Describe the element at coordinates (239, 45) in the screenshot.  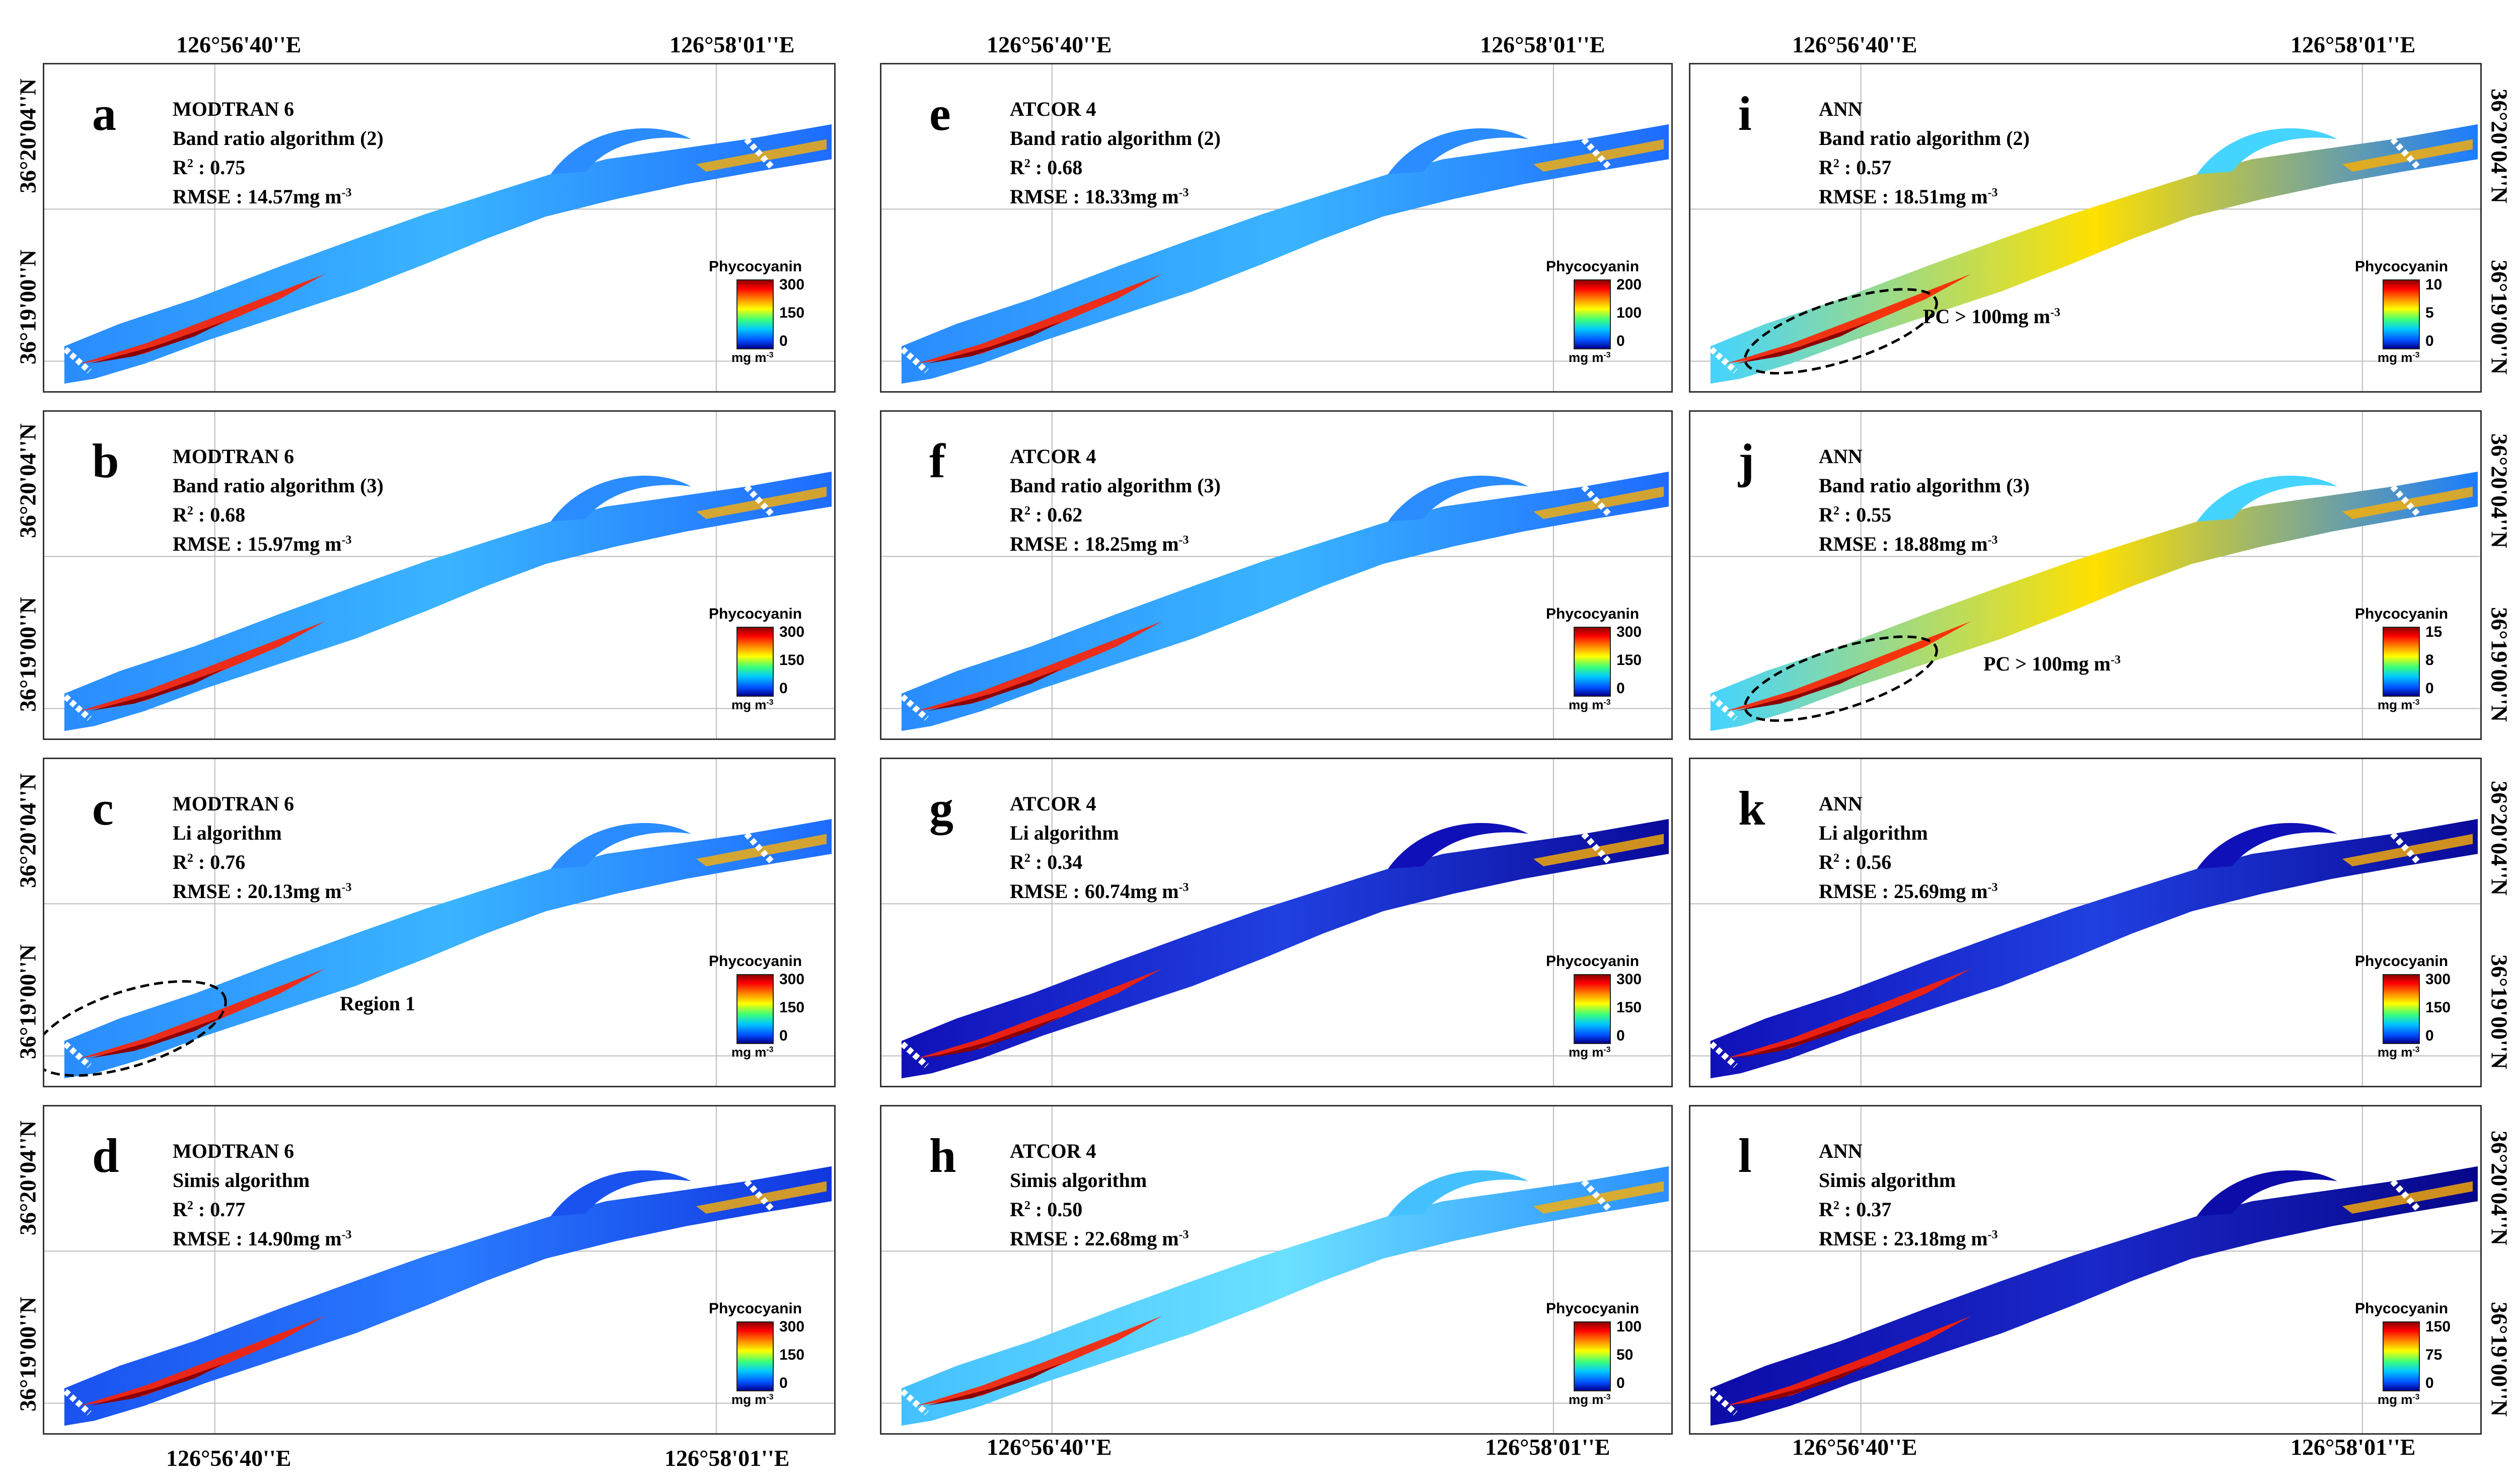
I see `top-lon-label-1: 126°56'40''E` at that location.